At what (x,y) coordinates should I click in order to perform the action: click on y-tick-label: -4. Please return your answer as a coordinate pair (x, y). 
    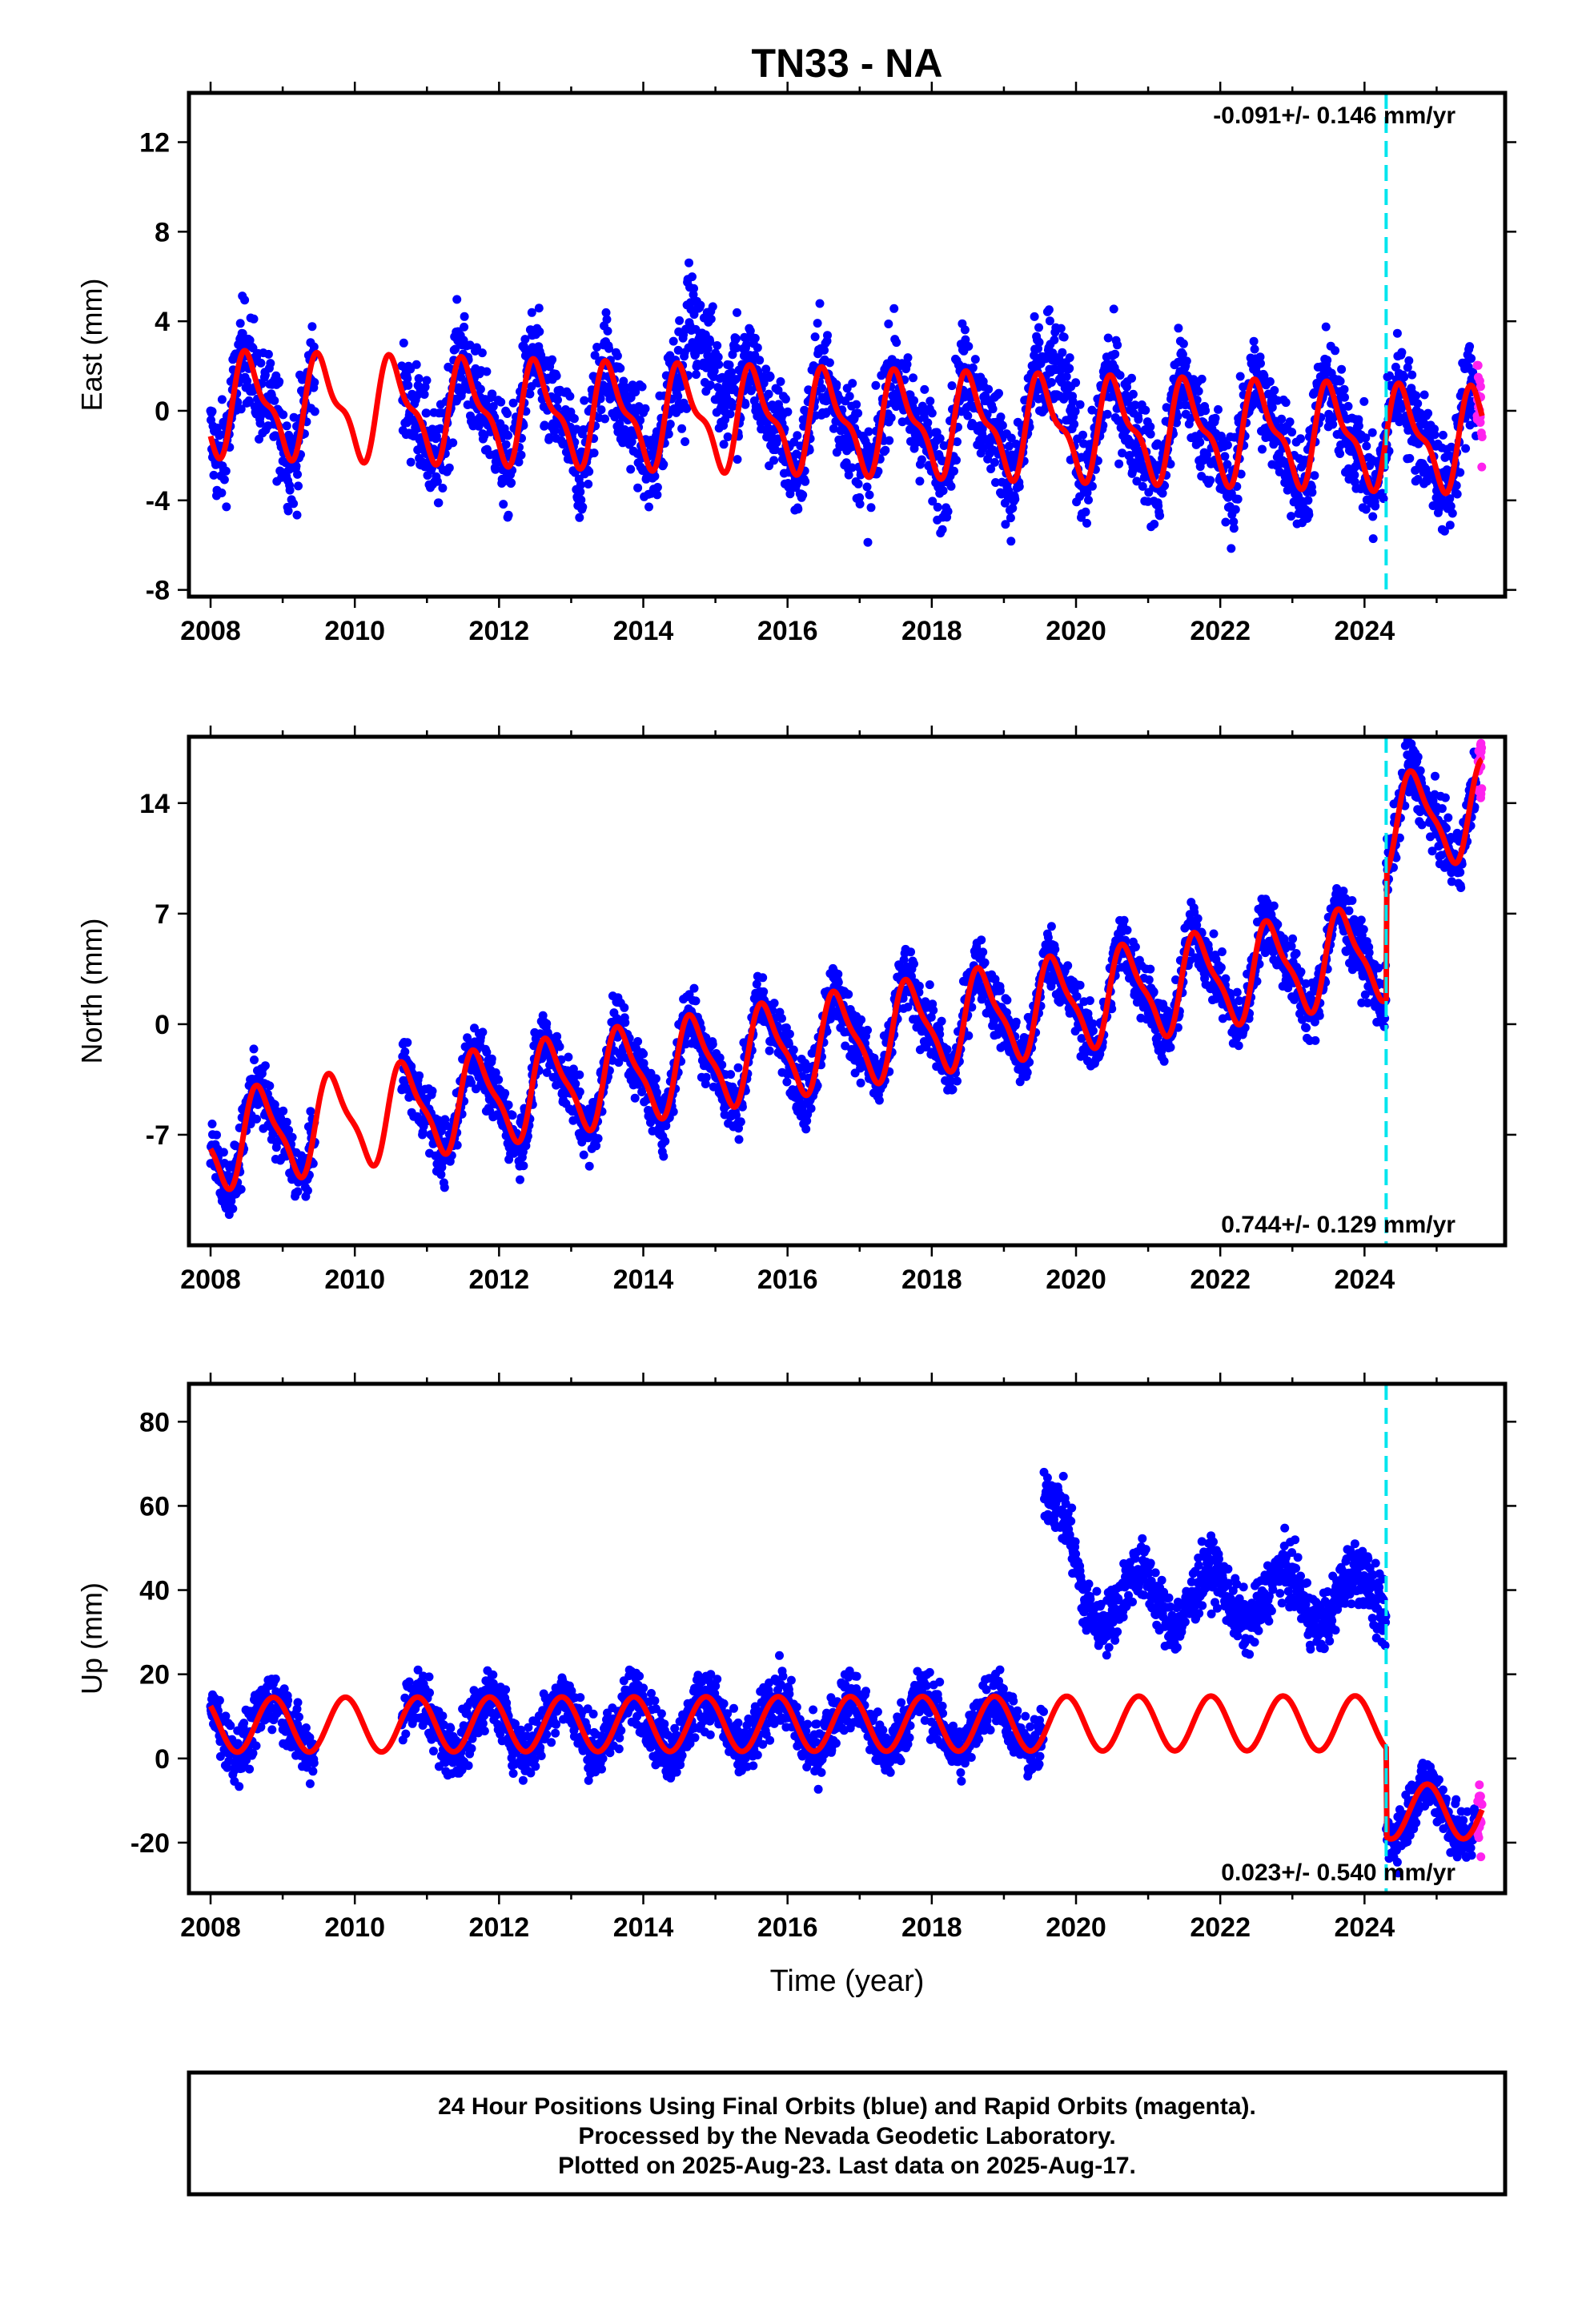
    Looking at the image, I should click on (158, 501).